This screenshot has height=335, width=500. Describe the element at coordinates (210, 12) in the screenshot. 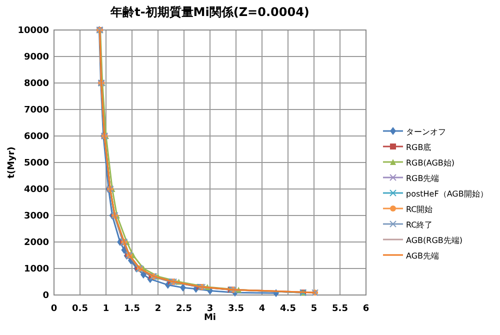

I see `chart-title: 年齢t-初期質量Mi関係(Z=0.0004)` at that location.